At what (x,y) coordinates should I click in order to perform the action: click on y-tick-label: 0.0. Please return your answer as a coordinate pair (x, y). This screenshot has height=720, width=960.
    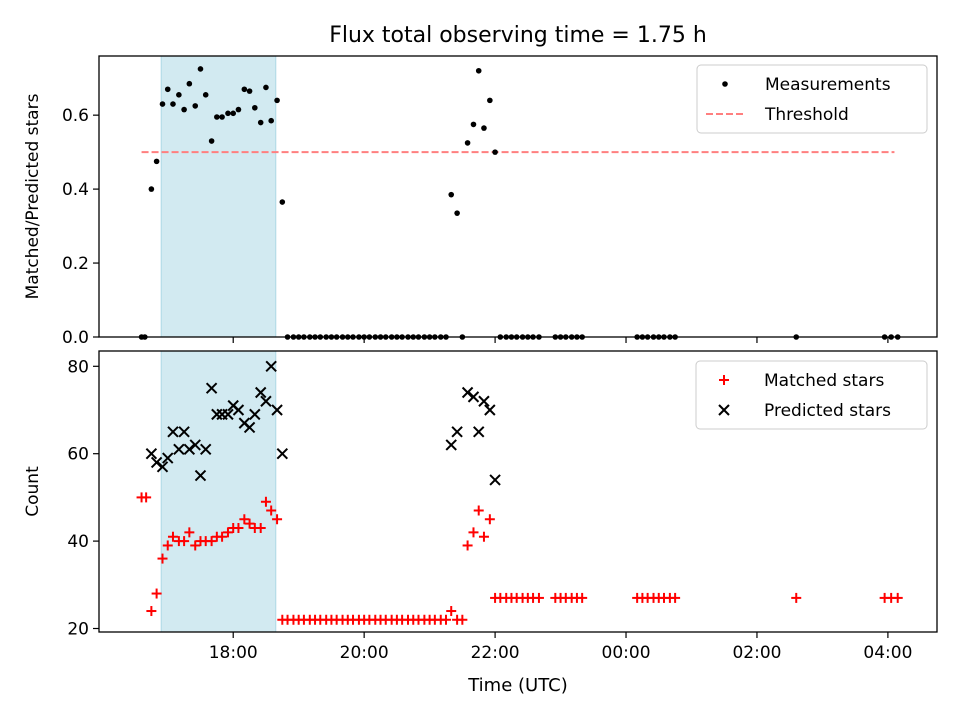
    Looking at the image, I should click on (75, 338).